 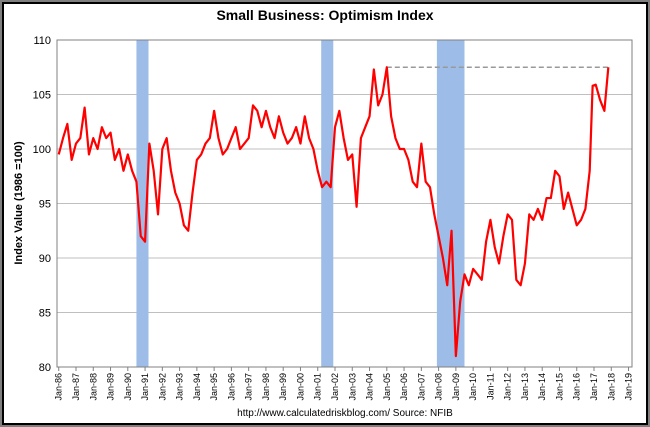 What do you see at coordinates (370, 387) in the screenshot?
I see `x-tick-label: Jan-04` at bounding box center [370, 387].